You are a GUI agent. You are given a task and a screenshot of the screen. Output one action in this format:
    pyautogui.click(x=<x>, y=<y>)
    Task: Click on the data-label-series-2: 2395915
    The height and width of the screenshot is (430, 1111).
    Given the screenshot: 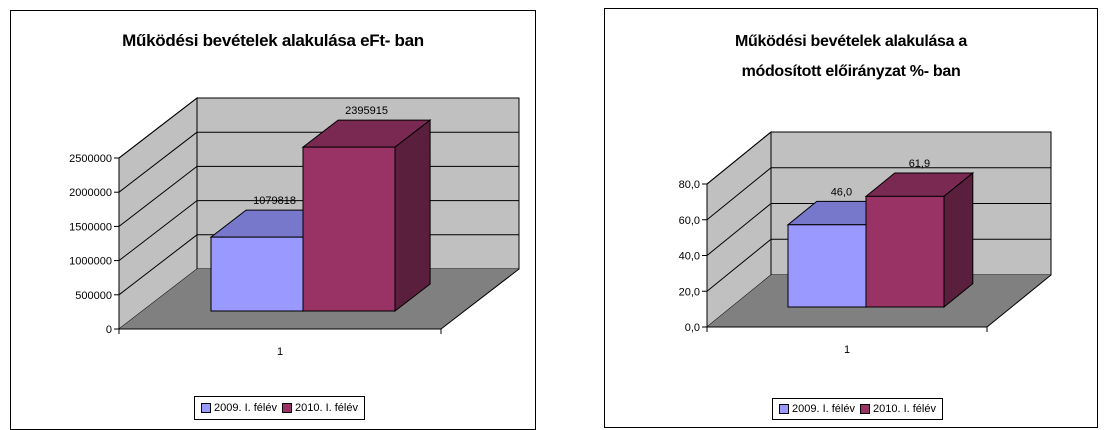 What is the action you would take?
    pyautogui.click(x=366, y=111)
    